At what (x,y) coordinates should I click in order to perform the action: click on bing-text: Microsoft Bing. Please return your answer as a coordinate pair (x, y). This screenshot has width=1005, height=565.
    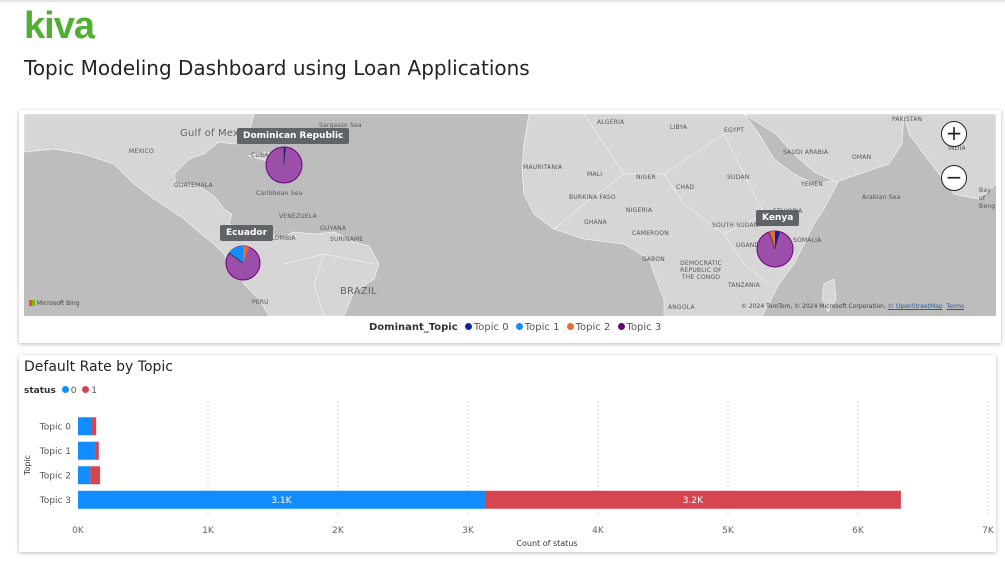
    Looking at the image, I should click on (58, 303).